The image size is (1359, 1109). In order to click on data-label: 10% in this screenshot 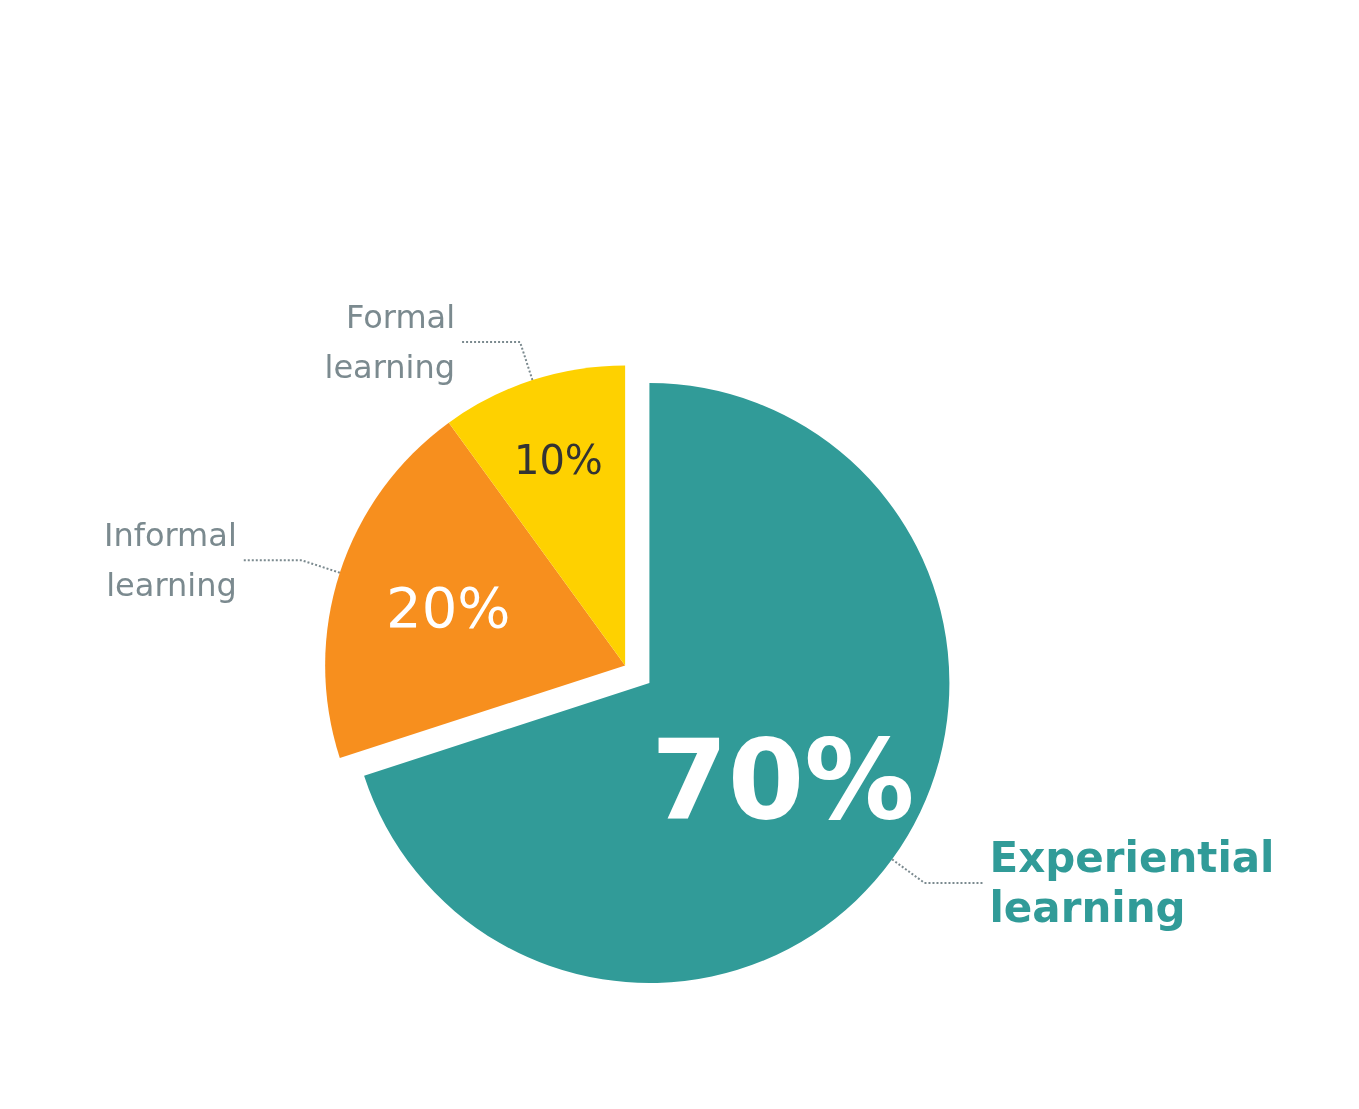, I will do `click(558, 459)`.